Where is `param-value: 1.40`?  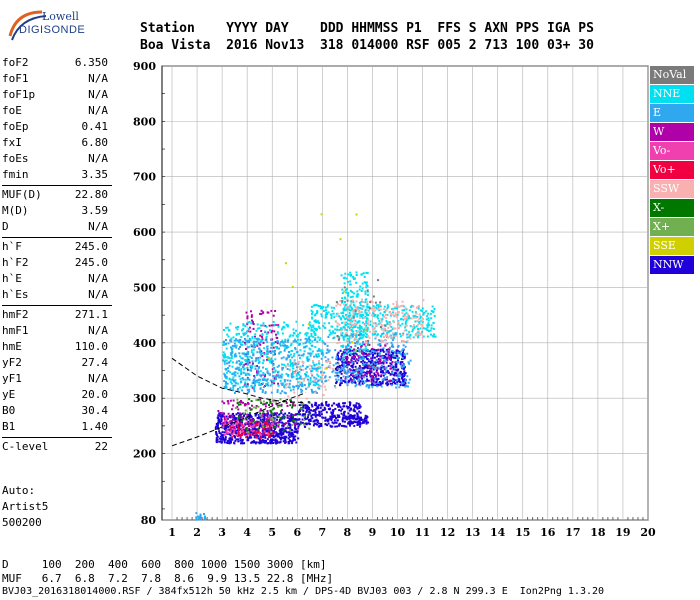
param-value: 1.40 is located at coordinates (95, 426).